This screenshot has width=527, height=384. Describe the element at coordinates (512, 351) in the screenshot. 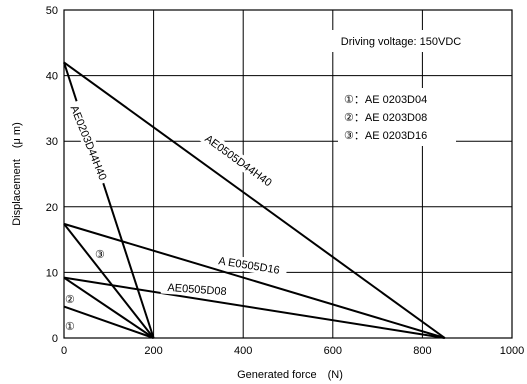

I see `x-tick-label-1000: 1000` at that location.